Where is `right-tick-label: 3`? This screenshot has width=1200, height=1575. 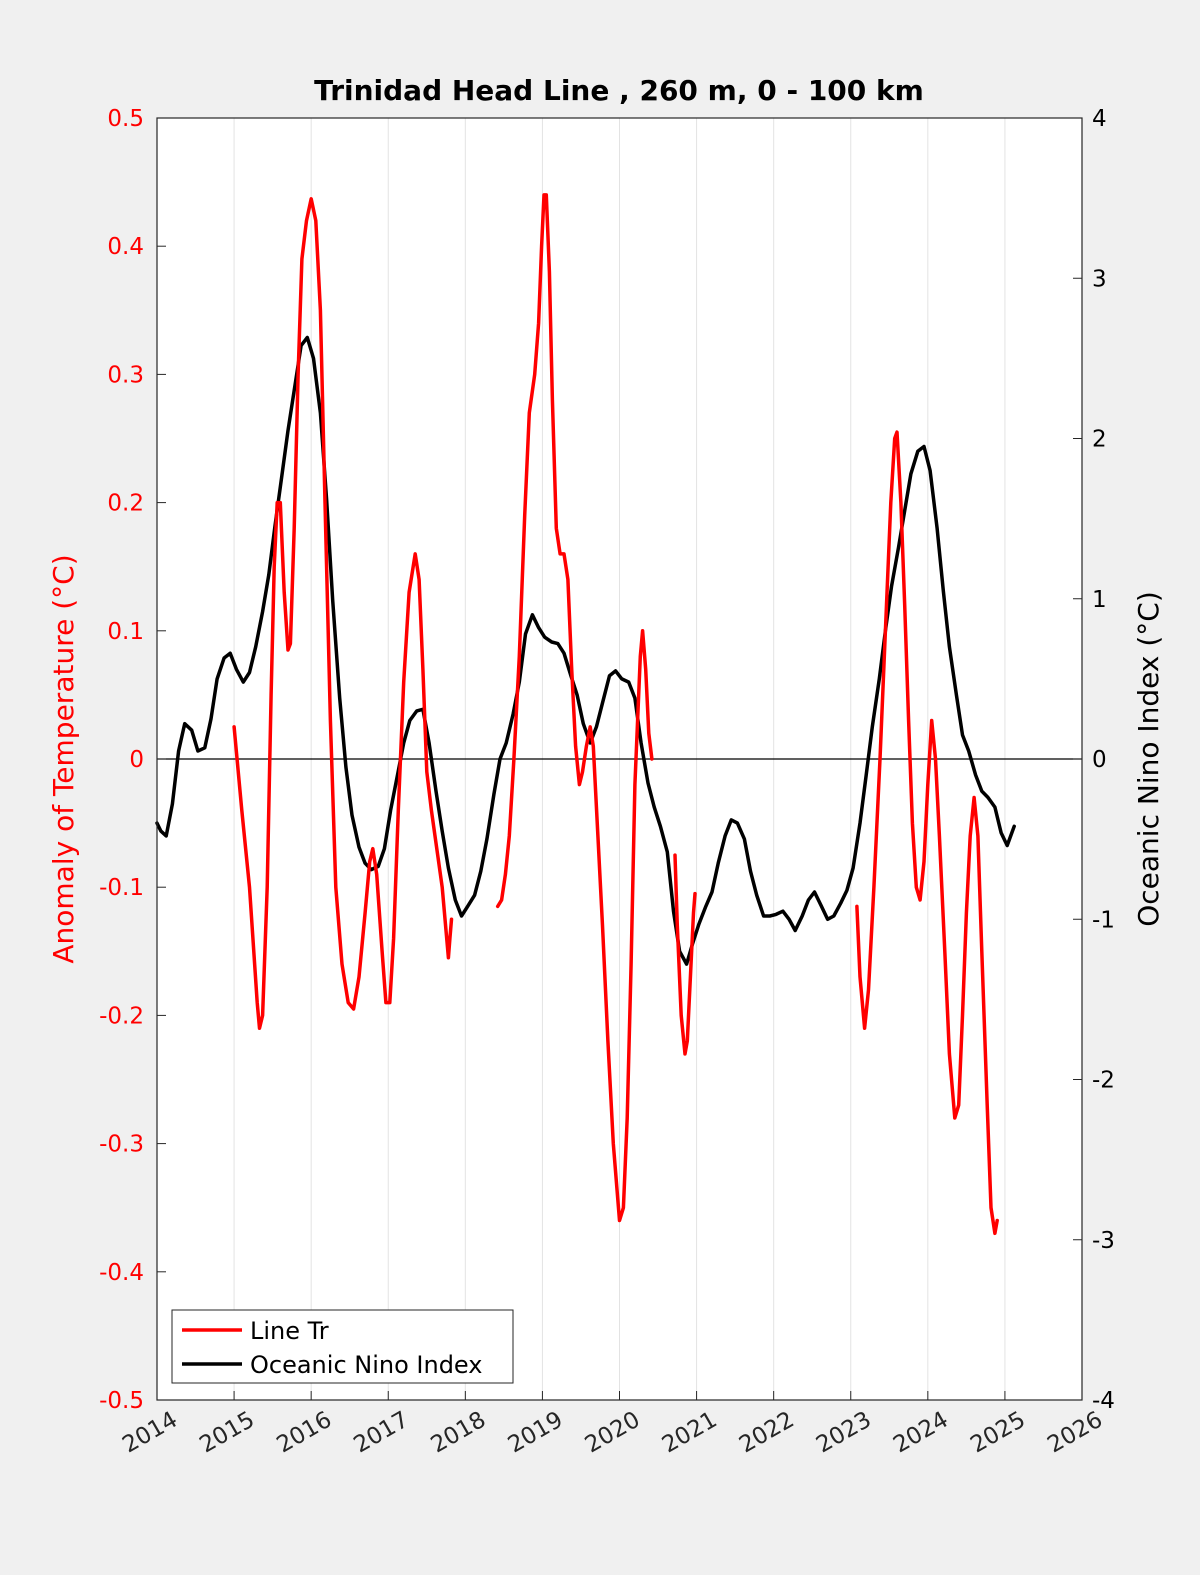 right-tick-label: 3 is located at coordinates (1099, 279).